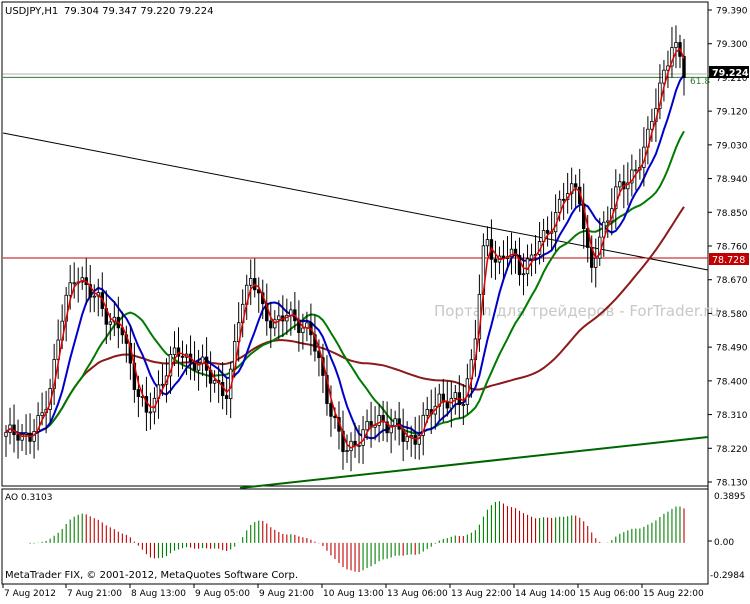 The height and width of the screenshot is (604, 750). What do you see at coordinates (732, 484) in the screenshot?
I see `price-tick-label: 78.130` at bounding box center [732, 484].